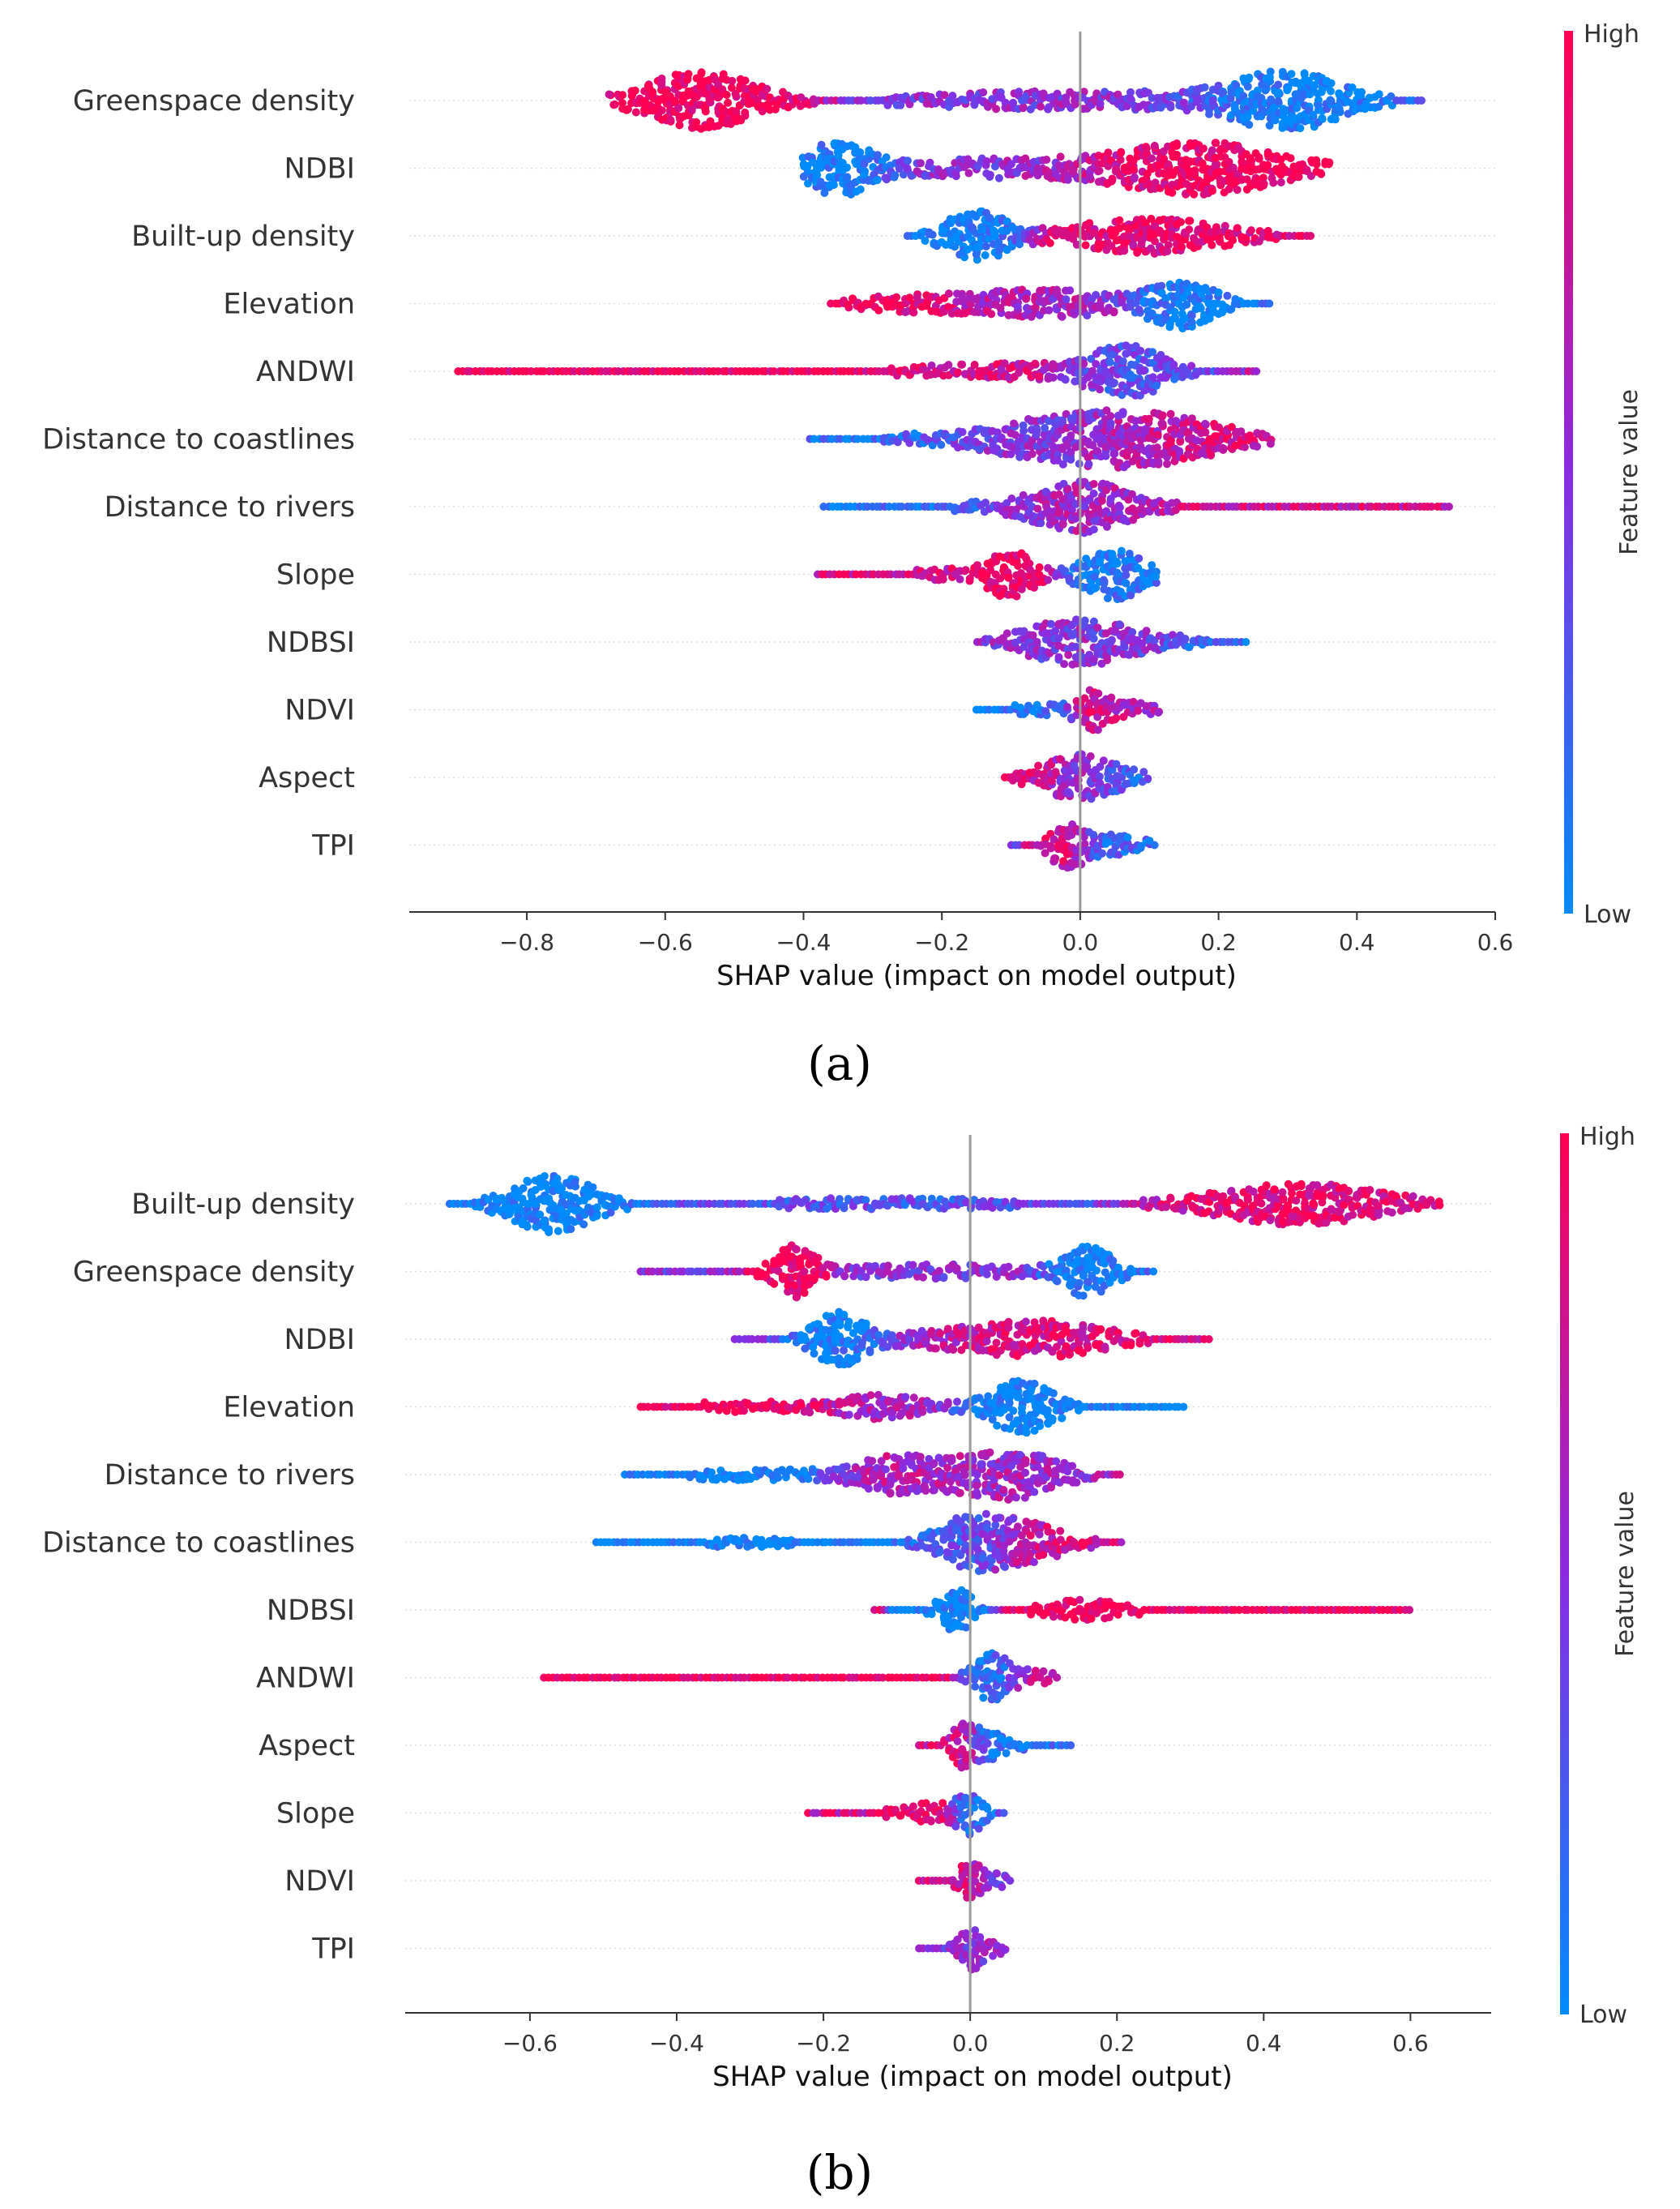 The width and height of the screenshot is (1680, 2209). What do you see at coordinates (1568, 472) in the screenshot?
I see `colorbar` at bounding box center [1568, 472].